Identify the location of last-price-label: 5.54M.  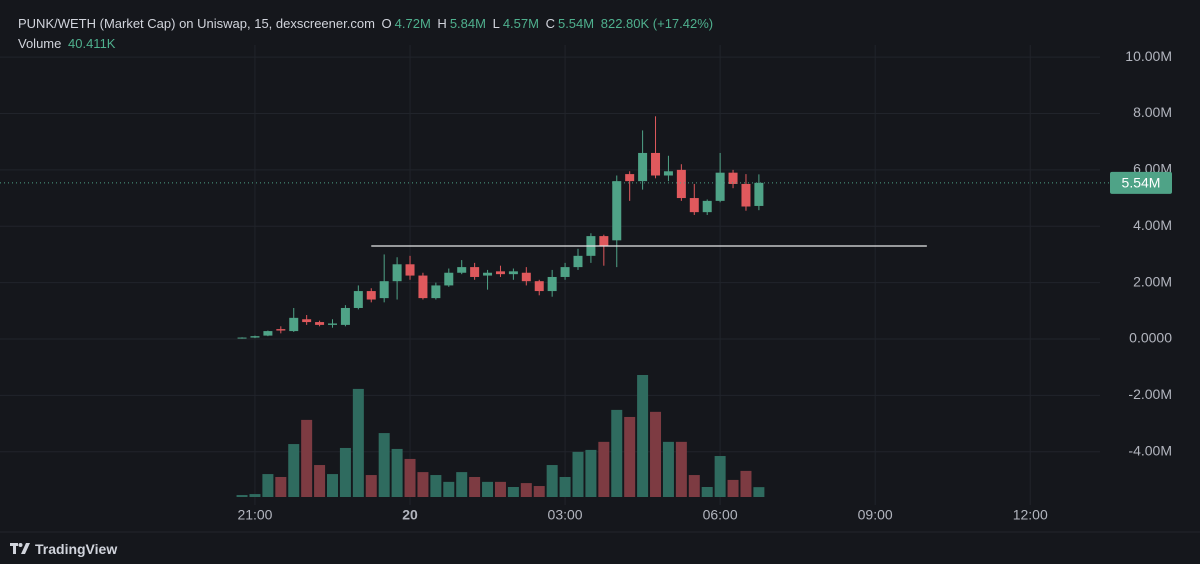
(1141, 183).